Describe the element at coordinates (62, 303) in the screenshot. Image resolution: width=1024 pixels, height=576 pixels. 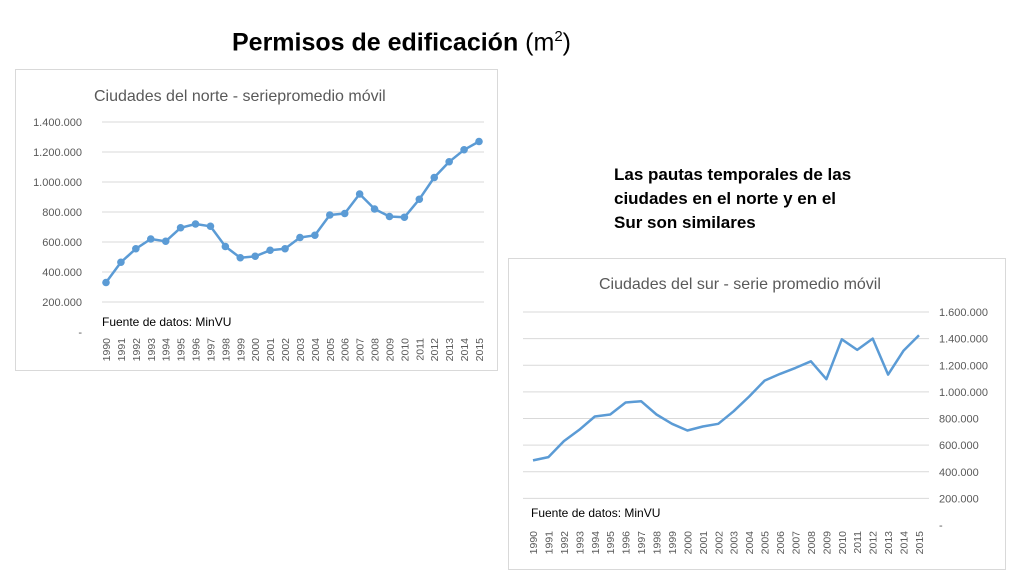
I see `north-y-tick-label: 200.000` at that location.